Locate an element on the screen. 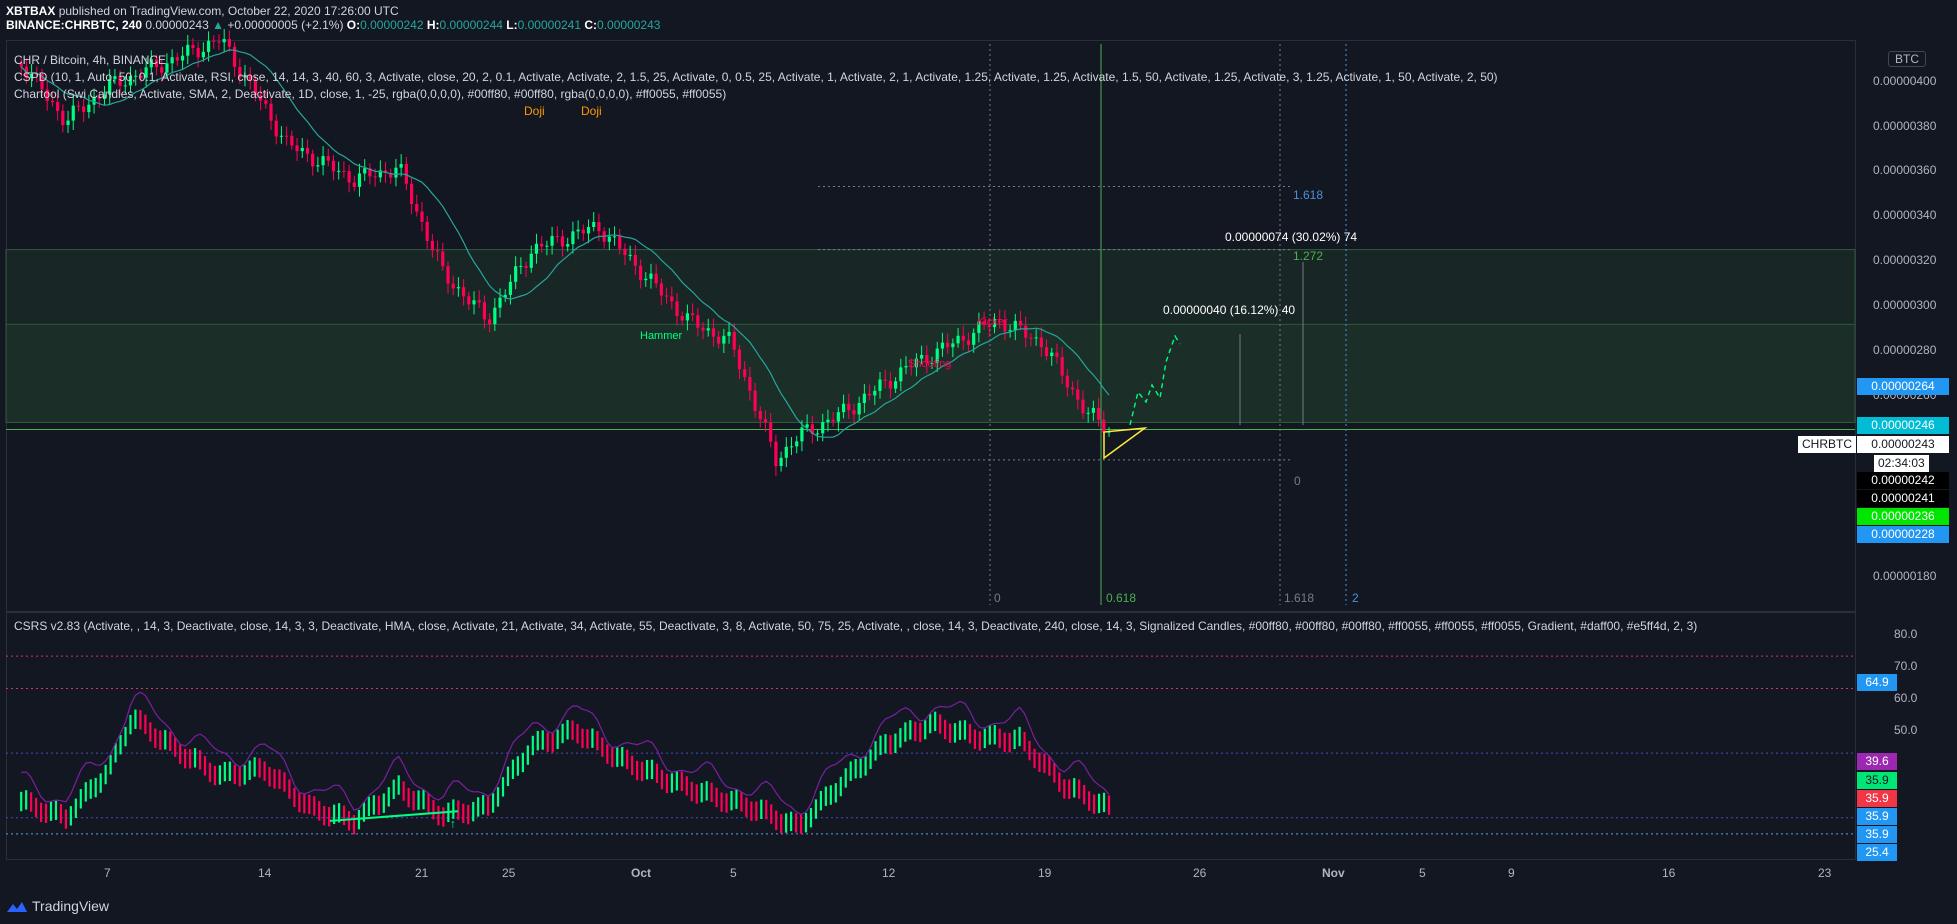 This screenshot has width=1957, height=924. publisher-username: XBTBAX is located at coordinates (31, 11).